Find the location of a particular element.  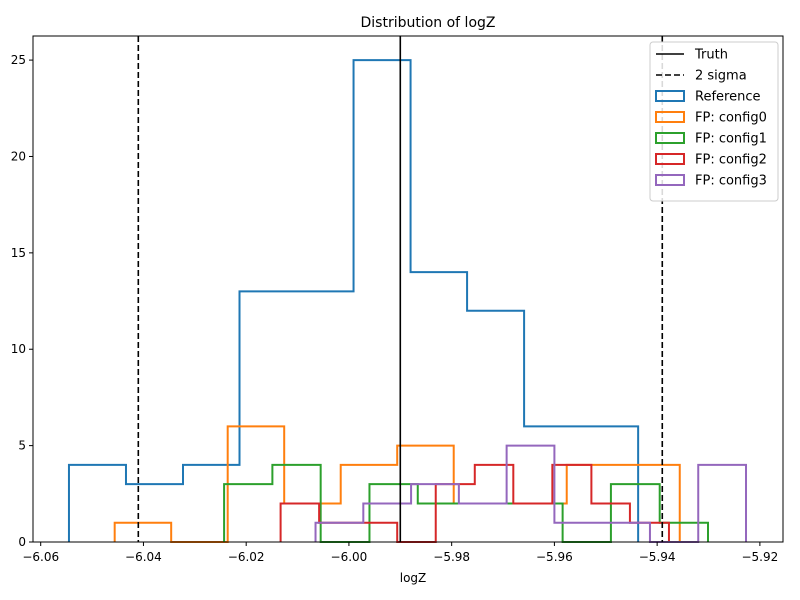

legend-label: 2 sigma is located at coordinates (721, 76).